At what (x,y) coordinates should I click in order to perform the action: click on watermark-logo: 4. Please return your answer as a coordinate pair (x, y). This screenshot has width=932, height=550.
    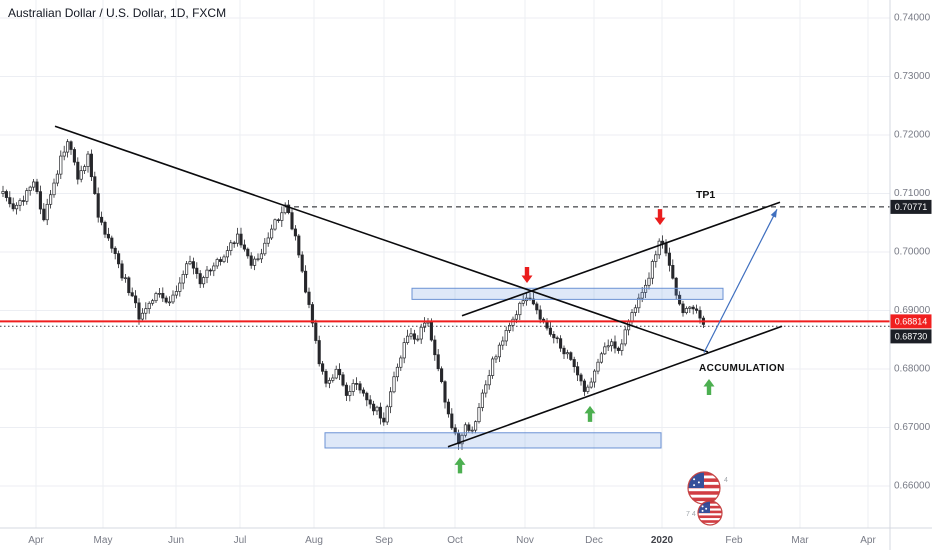
    Looking at the image, I should click on (707, 488).